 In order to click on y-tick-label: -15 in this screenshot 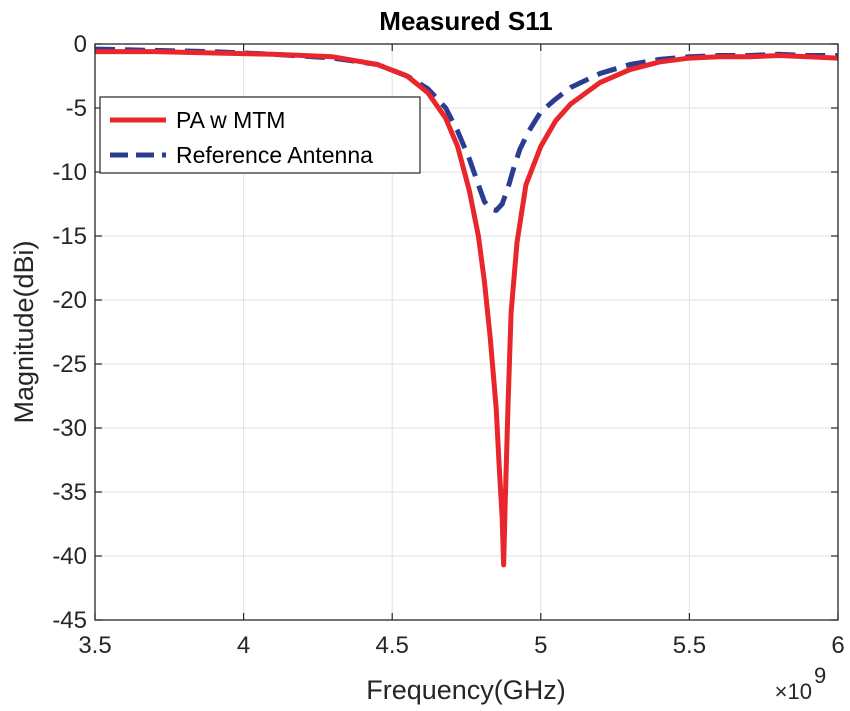, I will do `click(69, 236)`.